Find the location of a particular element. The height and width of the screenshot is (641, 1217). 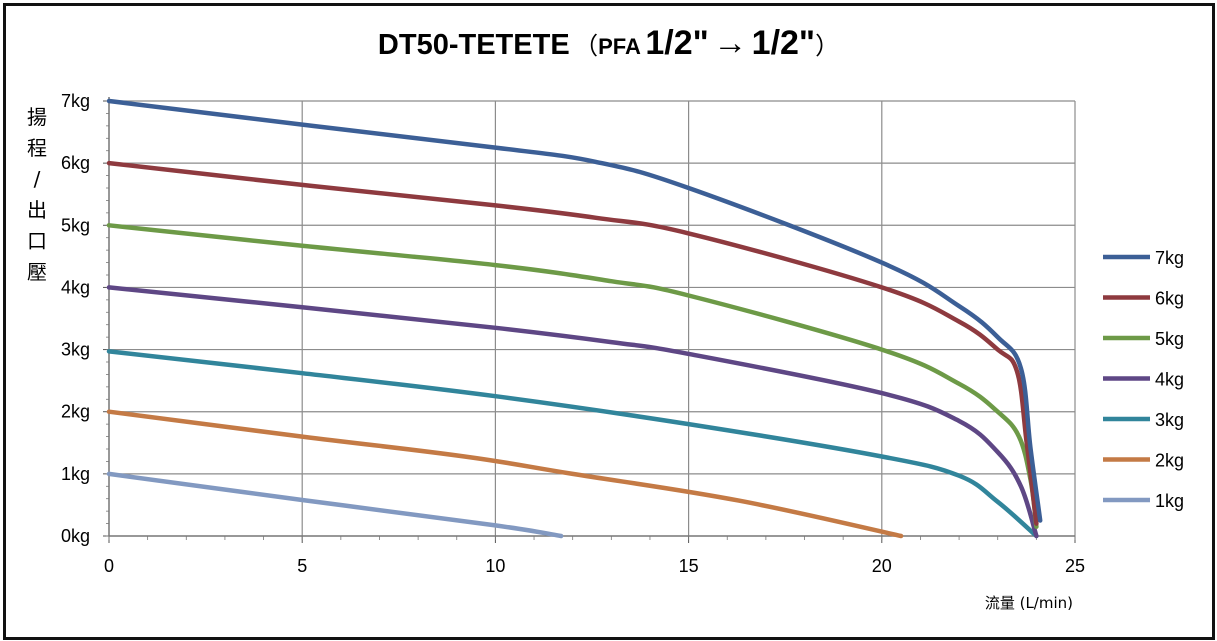

legend: 7kg 6kg 5kg 4kg 3kg 2kg 1kg is located at coordinates (1143, 379).